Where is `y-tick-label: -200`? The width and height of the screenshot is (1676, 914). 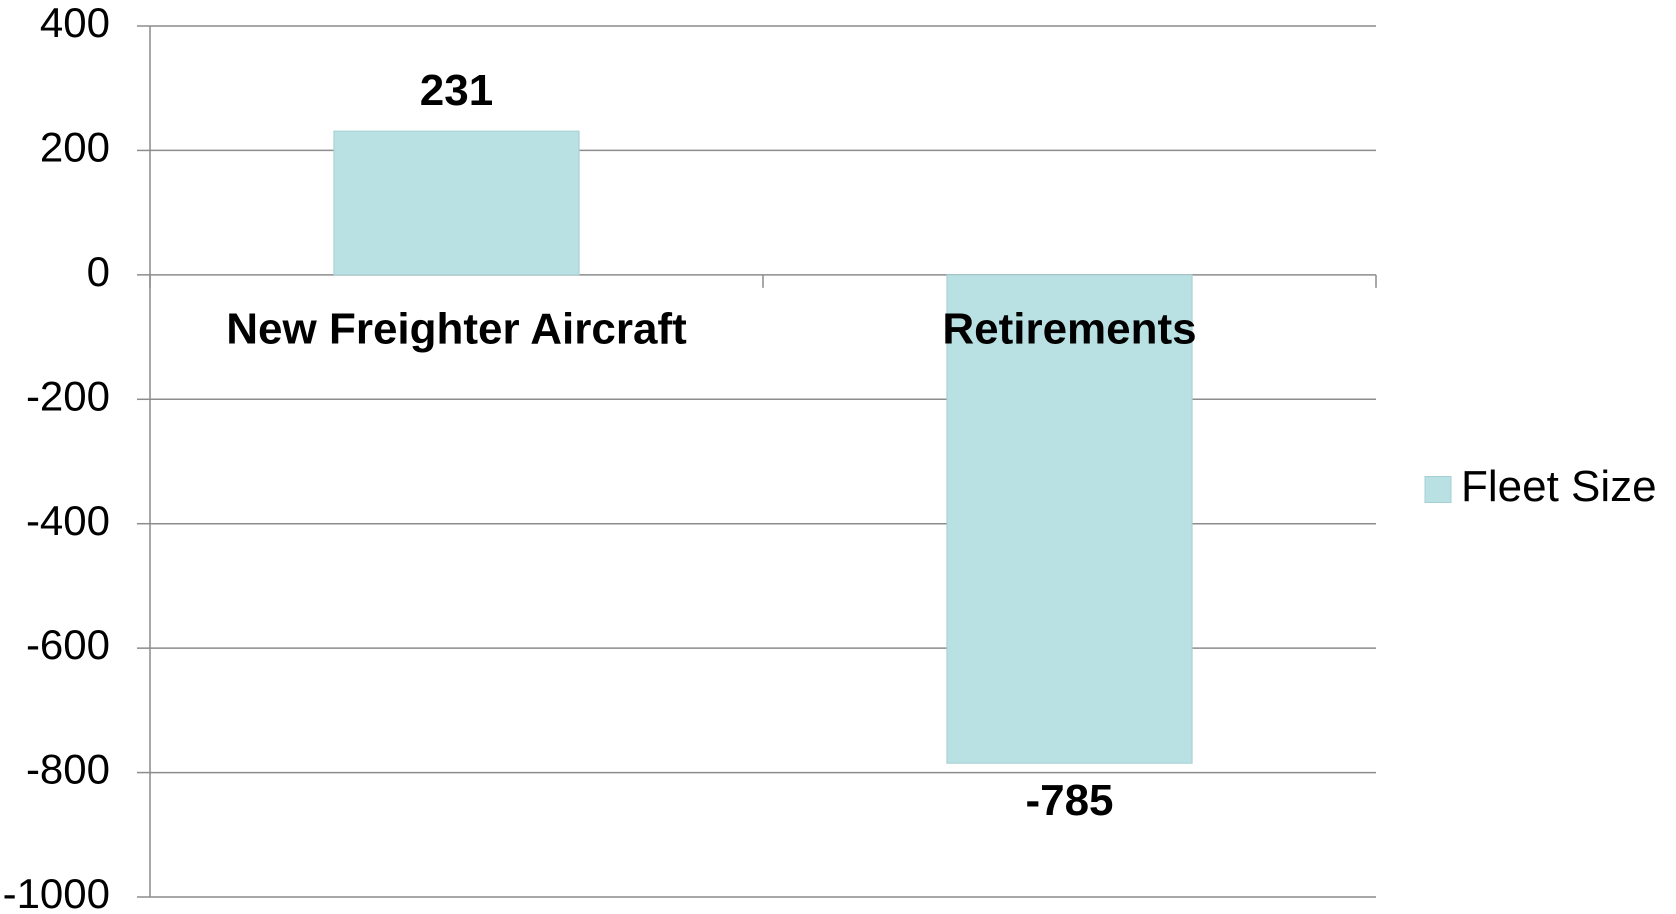
y-tick-label: -200 is located at coordinates (68, 395).